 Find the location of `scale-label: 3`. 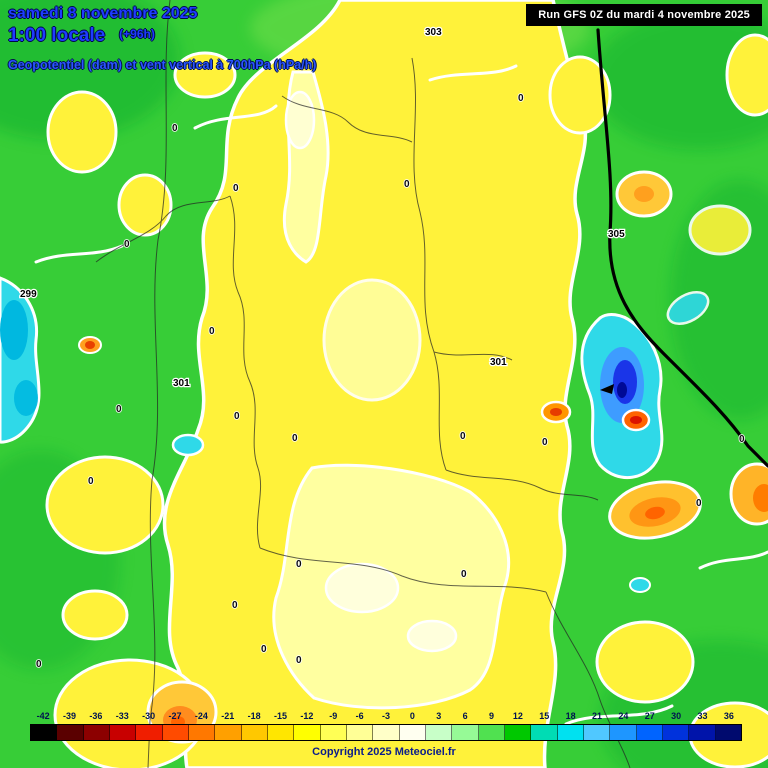

scale-label: 3 is located at coordinates (439, 716).